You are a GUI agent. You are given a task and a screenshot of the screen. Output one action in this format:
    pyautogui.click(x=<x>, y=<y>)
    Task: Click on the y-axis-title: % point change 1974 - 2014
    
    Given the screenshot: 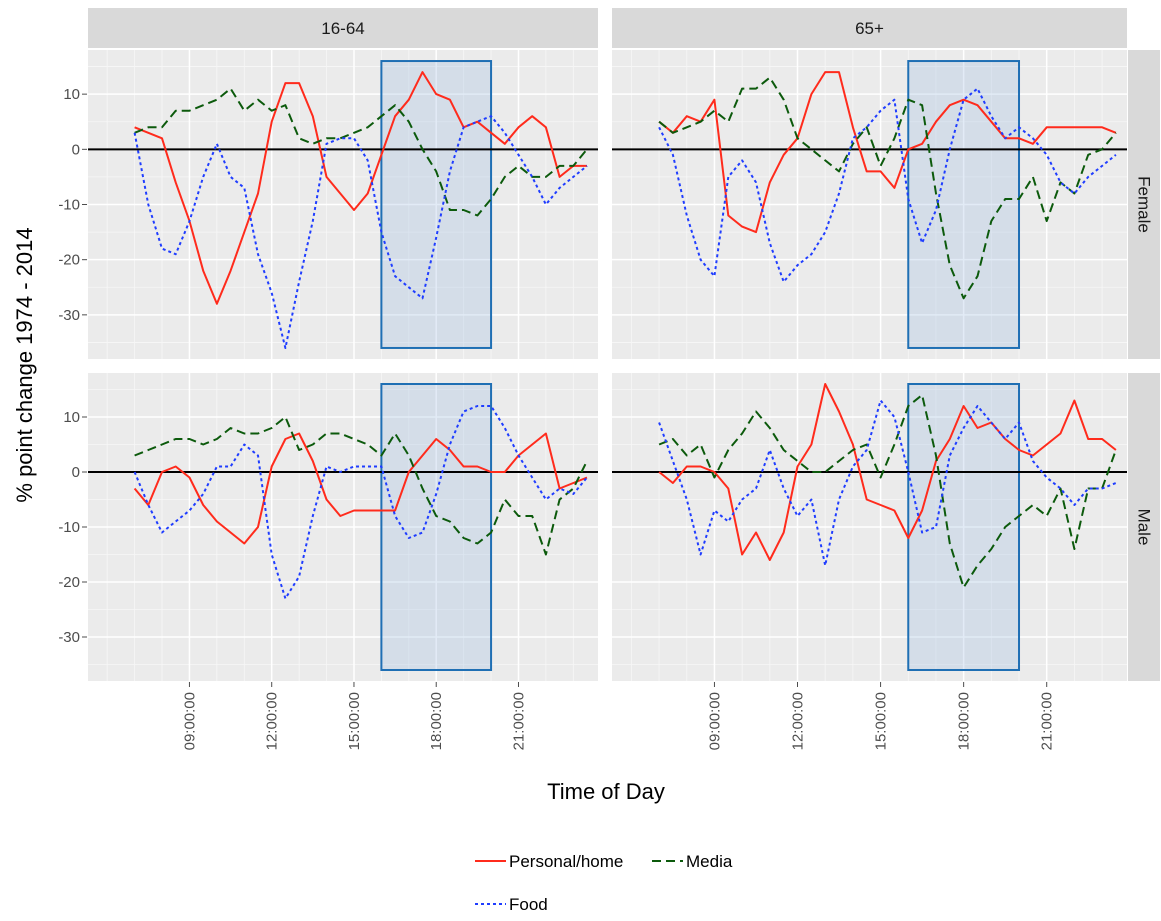 What is the action you would take?
    pyautogui.click(x=24, y=364)
    